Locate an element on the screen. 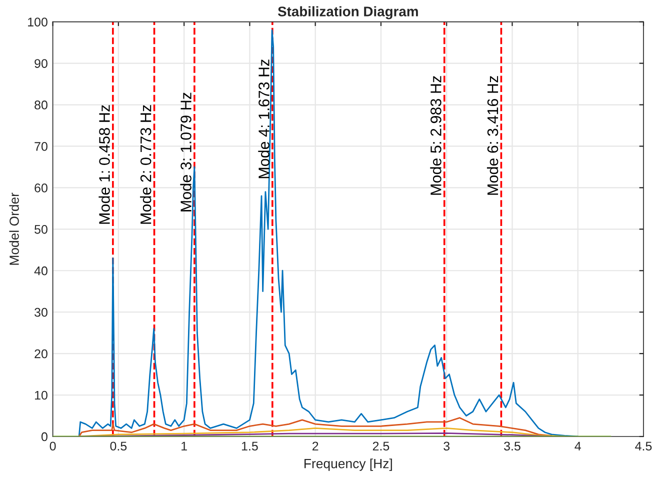 This screenshot has width=660, height=485. y-axis-title: Model Order is located at coordinates (14, 228).